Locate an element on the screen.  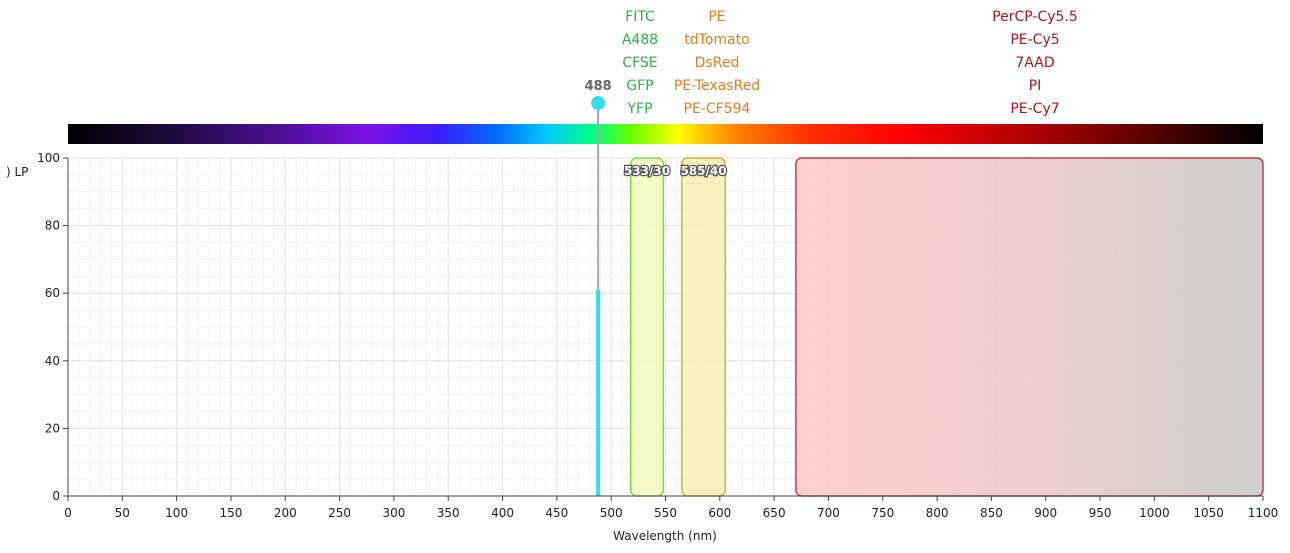
filter-band-label: 533/30 is located at coordinates (647, 171).